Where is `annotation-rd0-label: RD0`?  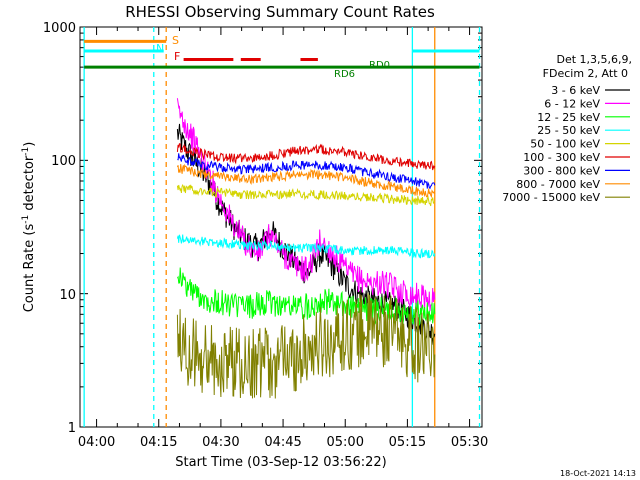
annotation-rd0-label: RD0 is located at coordinates (379, 65).